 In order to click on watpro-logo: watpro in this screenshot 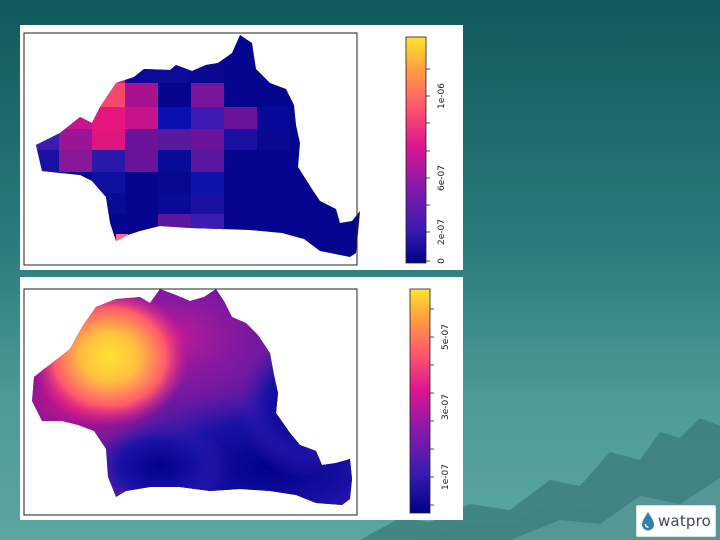, I will do `click(676, 521)`.